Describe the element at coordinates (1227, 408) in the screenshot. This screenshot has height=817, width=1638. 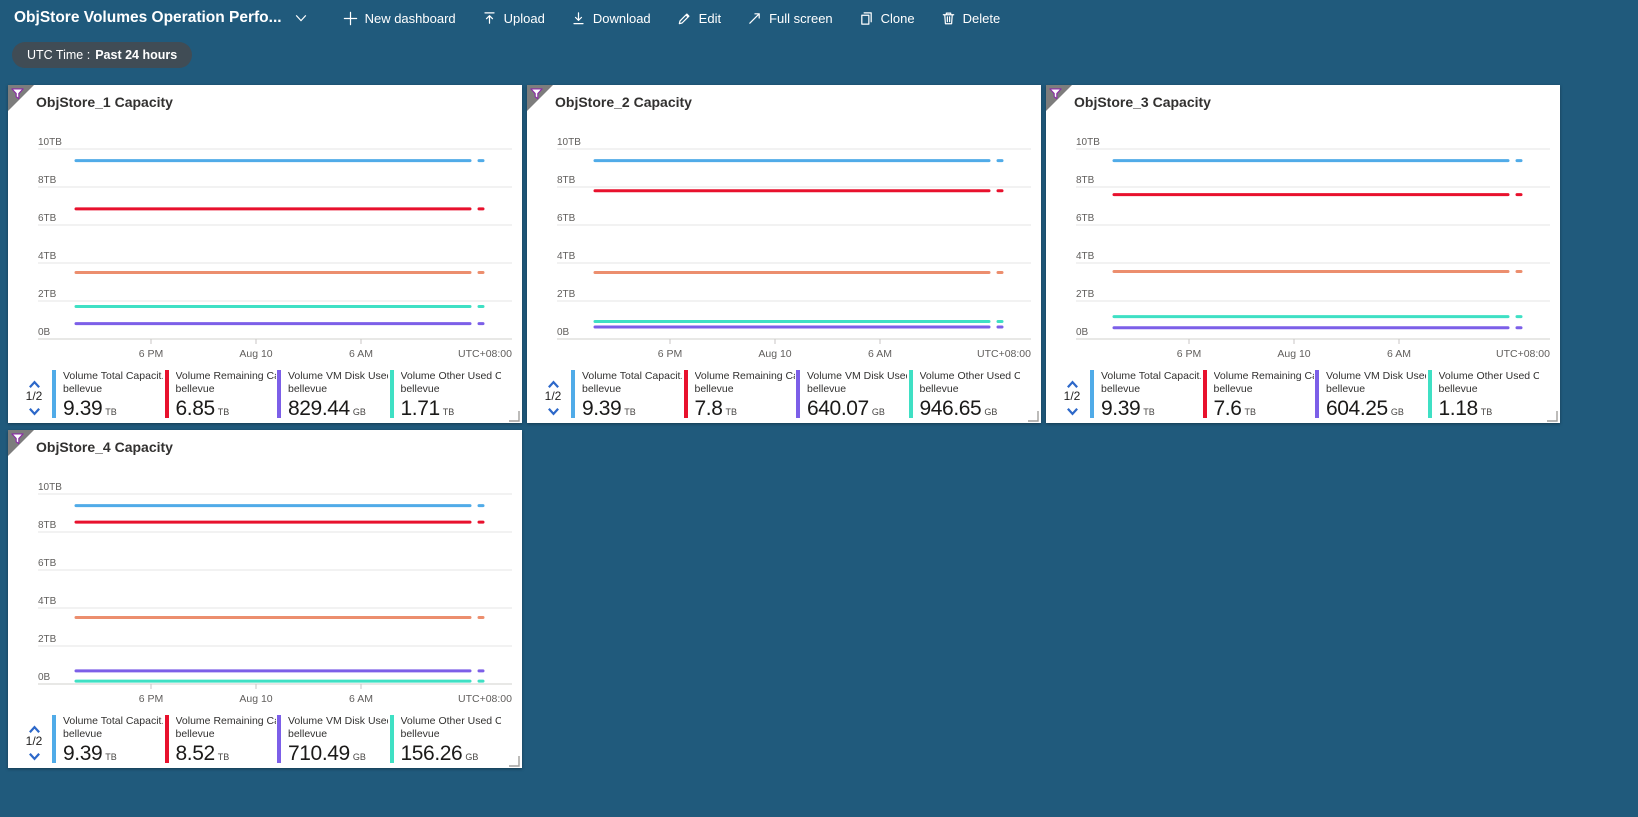
I see `legend-value: 7.6` at that location.